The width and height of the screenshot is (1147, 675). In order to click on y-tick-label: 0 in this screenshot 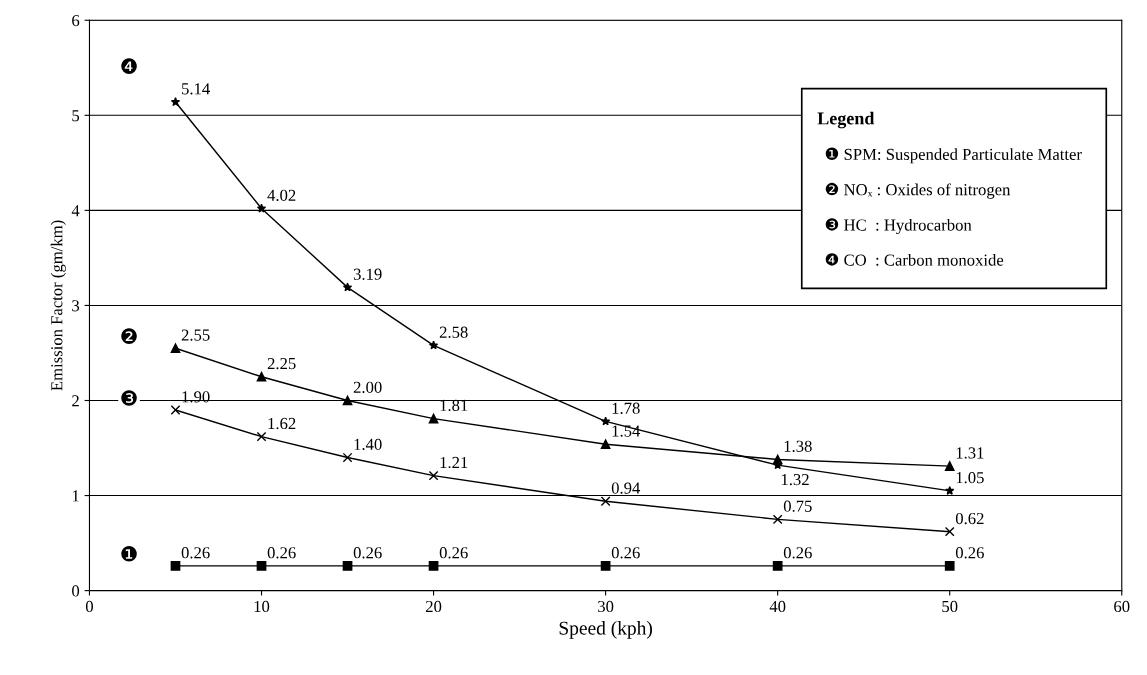, I will do `click(76, 591)`.